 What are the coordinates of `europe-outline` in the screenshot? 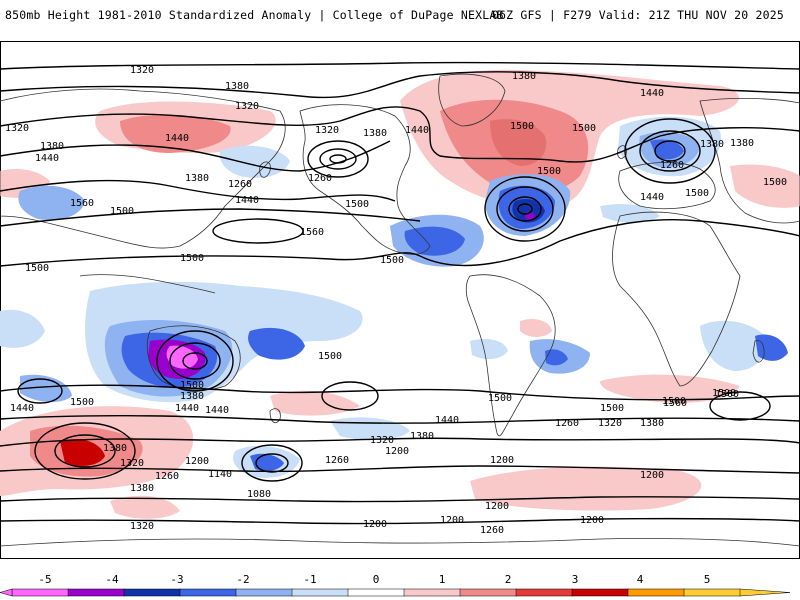 It's located at (667, 186).